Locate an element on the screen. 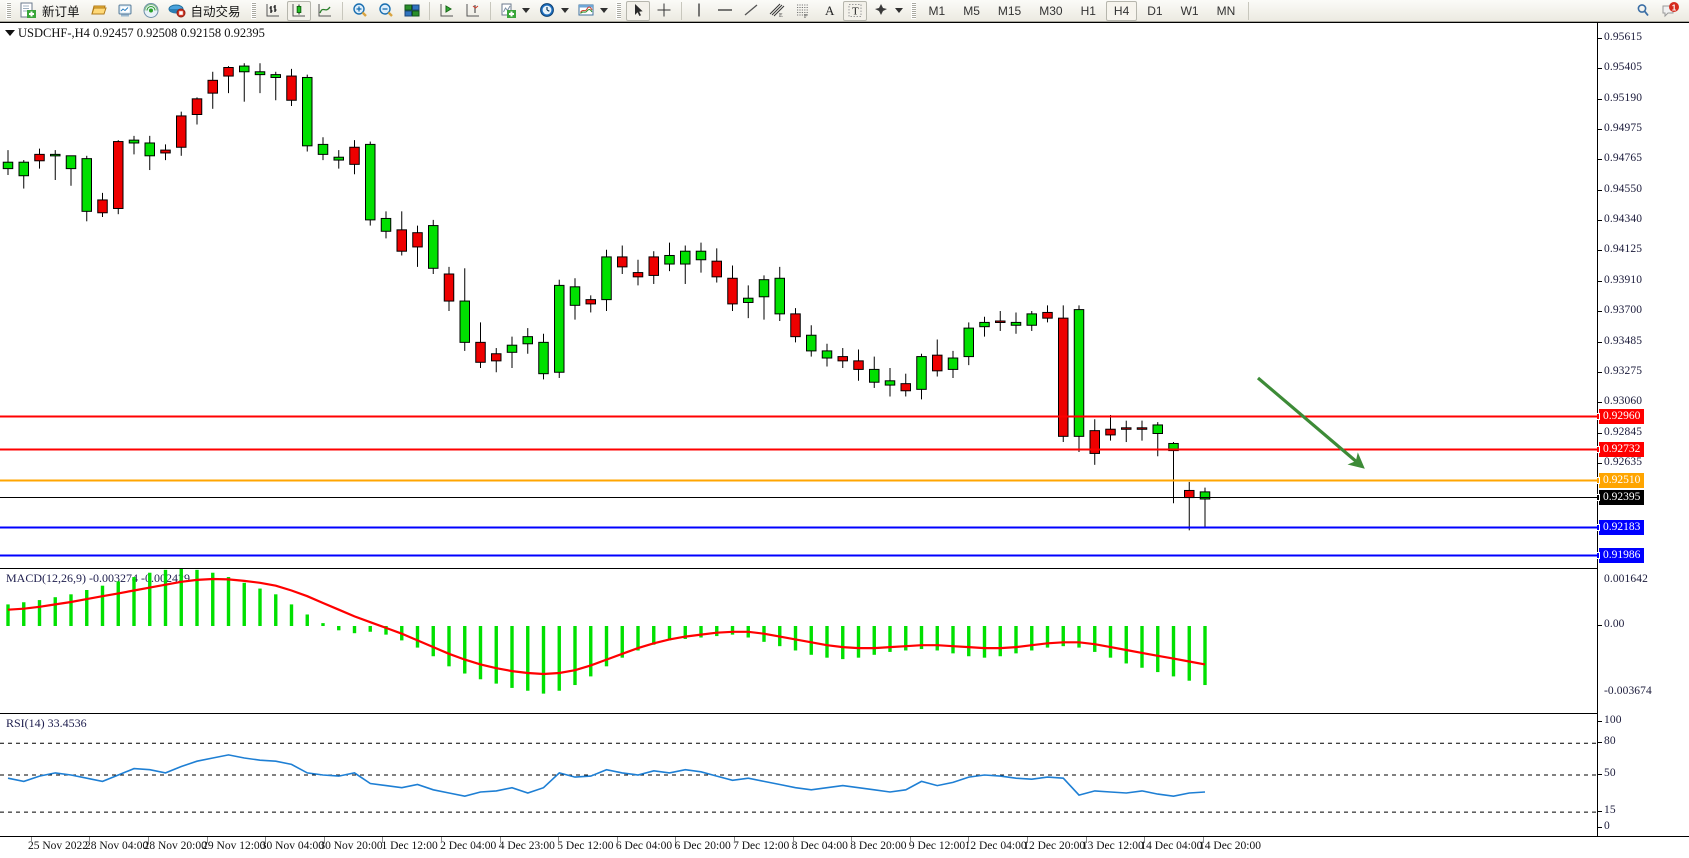  fibonacci-button: F is located at coordinates (803, 11).